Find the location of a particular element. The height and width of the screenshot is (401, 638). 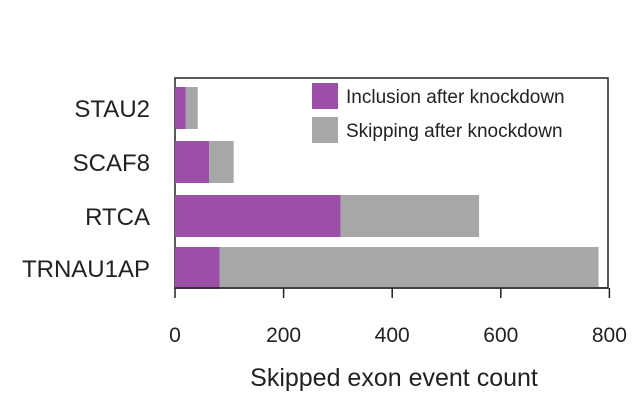

legend-label-inclusion: Inclusion after knockdown is located at coordinates (455, 97).